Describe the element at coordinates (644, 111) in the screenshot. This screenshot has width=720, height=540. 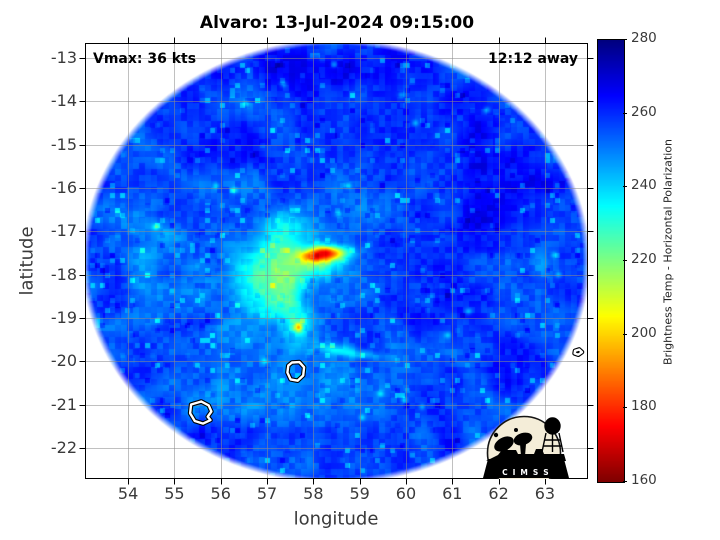
I see `colorbar-tick-label: 260` at that location.